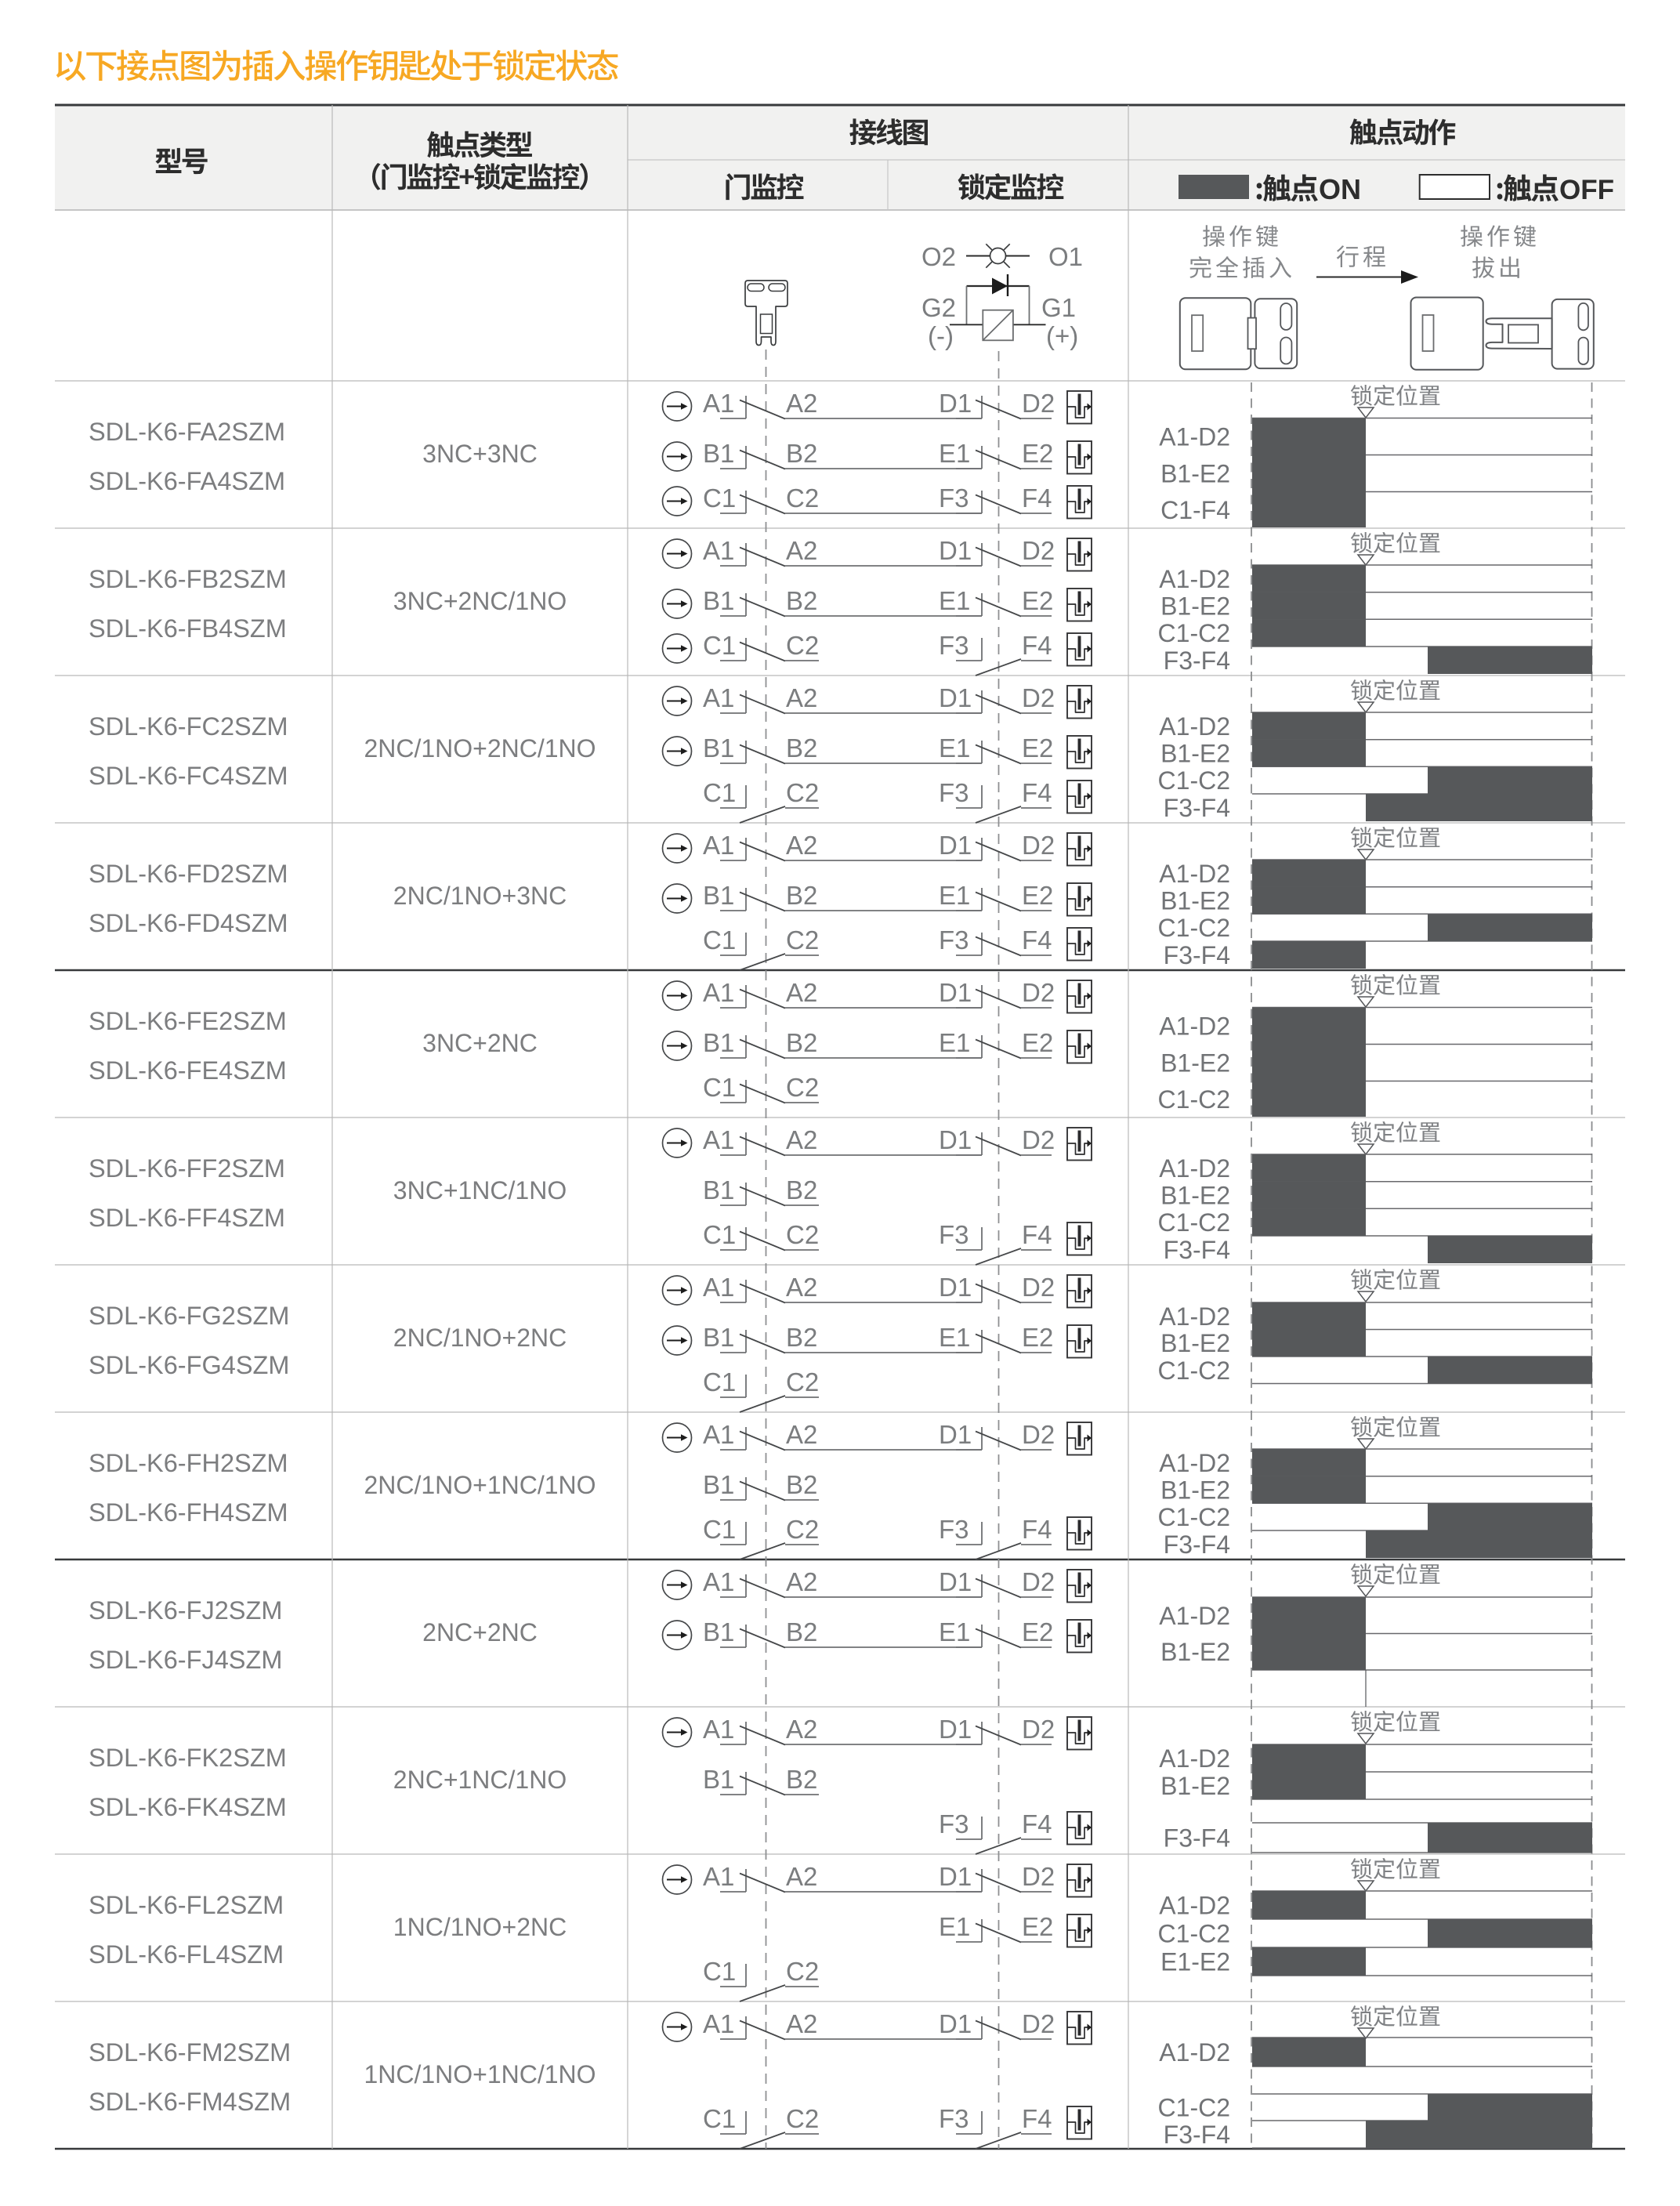 The image size is (1680, 2206). I want to click on svg-text: 1NC/1NO+2NC, so click(480, 1927).